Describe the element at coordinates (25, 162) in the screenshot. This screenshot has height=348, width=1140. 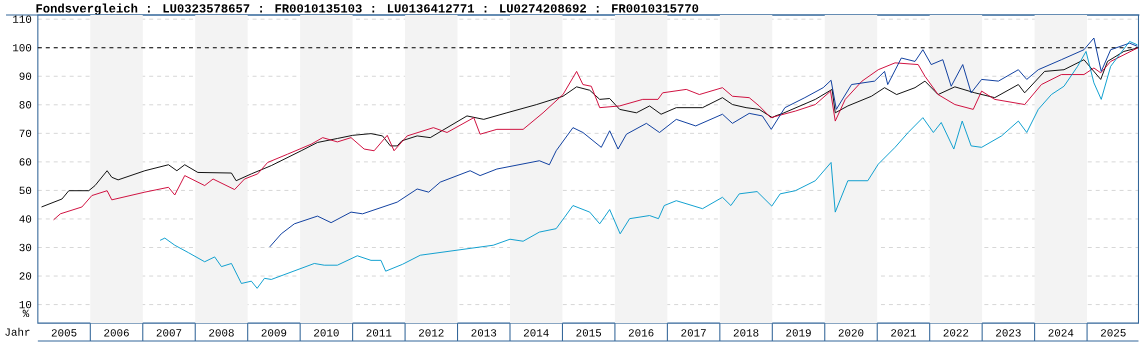
I see `y-tick-label: 60` at that location.